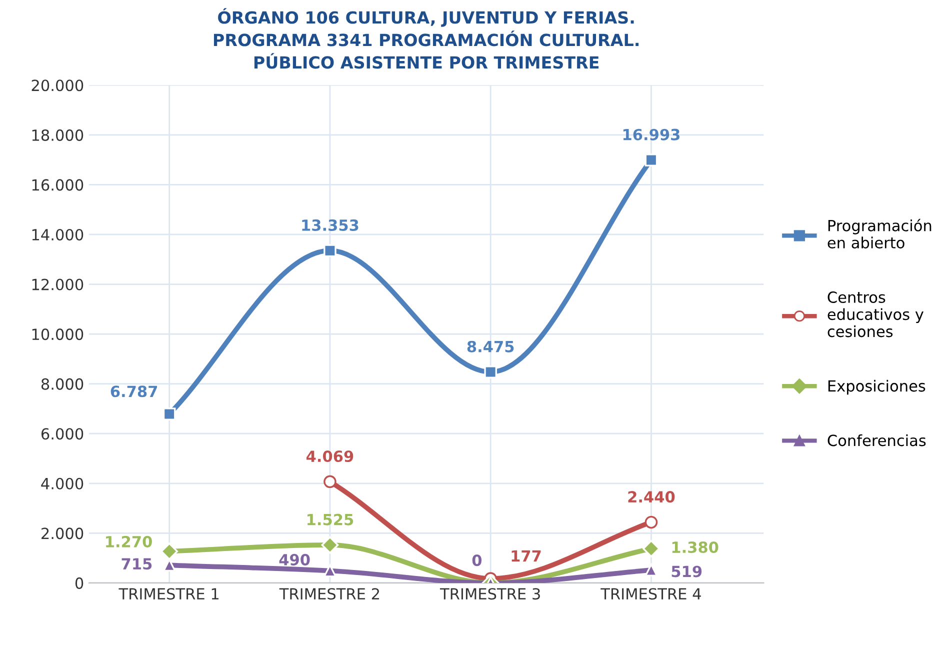 The height and width of the screenshot is (655, 937). What do you see at coordinates (426, 38) in the screenshot?
I see `chart-title: ÓRGANO 106 CULTURA, JUVENTUD Y FERIAS. PROGRAMA 3341 PROGRAMACIÓN CULTURAL. PÚBLICO ASISTENTE POR TRIMESTRE` at bounding box center [426, 38].